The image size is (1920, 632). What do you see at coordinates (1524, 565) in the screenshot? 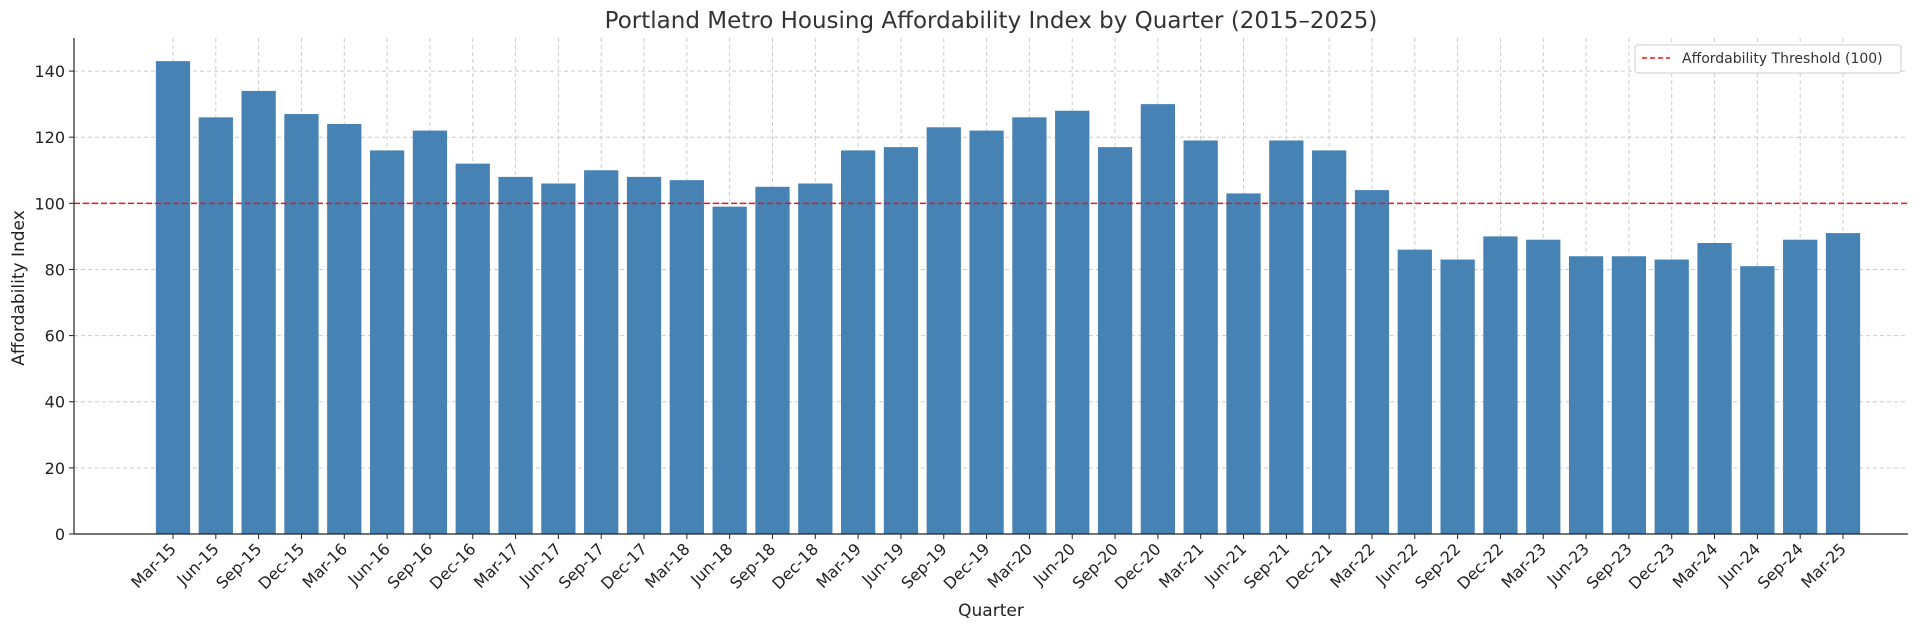
I see `x-tick-label: Mar-23` at bounding box center [1524, 565].